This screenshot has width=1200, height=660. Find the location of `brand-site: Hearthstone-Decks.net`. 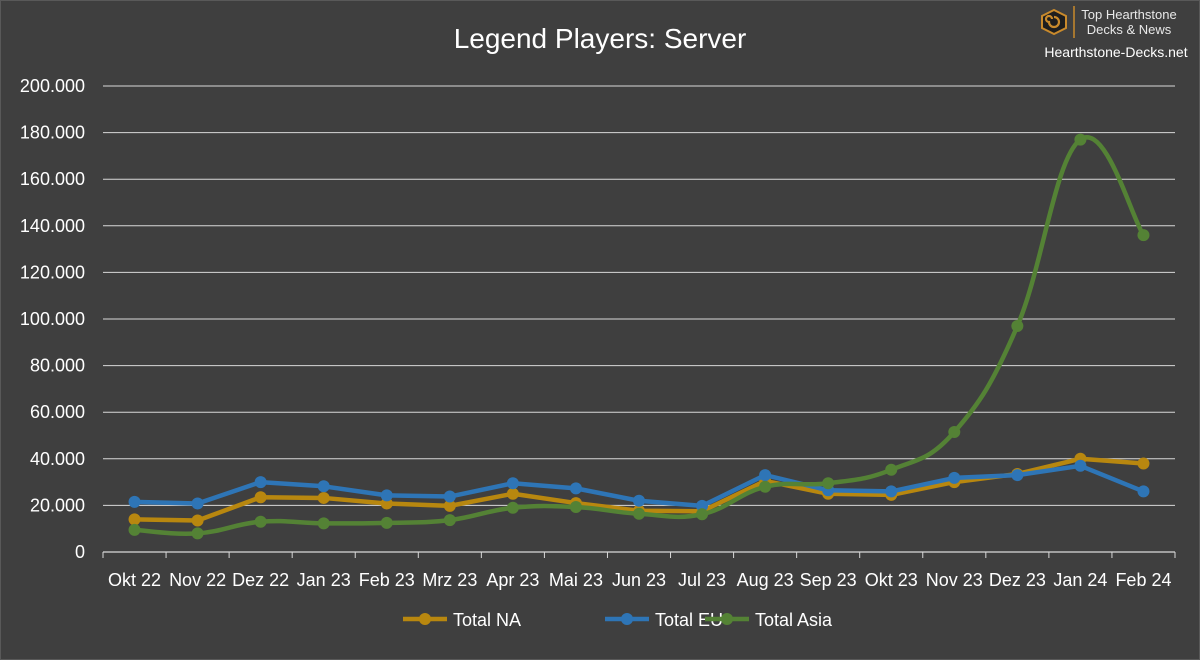

brand-site: Hearthstone-Decks.net is located at coordinates (1115, 52).